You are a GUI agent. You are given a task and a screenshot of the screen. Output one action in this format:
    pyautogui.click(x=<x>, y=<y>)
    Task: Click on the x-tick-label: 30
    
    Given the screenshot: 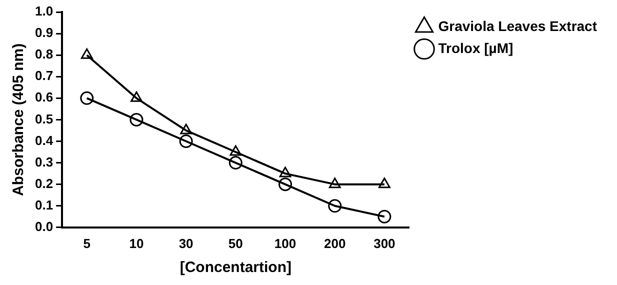 What is the action you would take?
    pyautogui.click(x=186, y=243)
    